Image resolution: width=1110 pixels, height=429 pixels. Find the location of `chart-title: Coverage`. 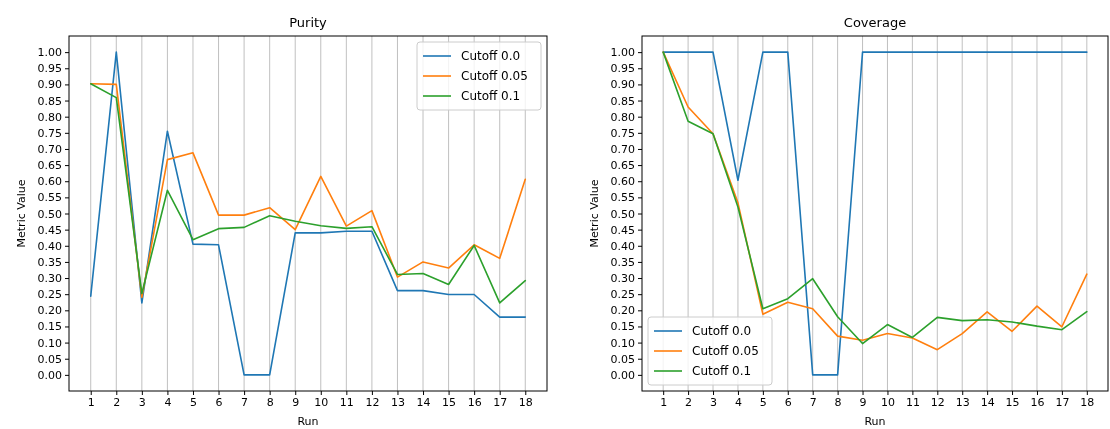

chart-title: Coverage is located at coordinates (875, 22).